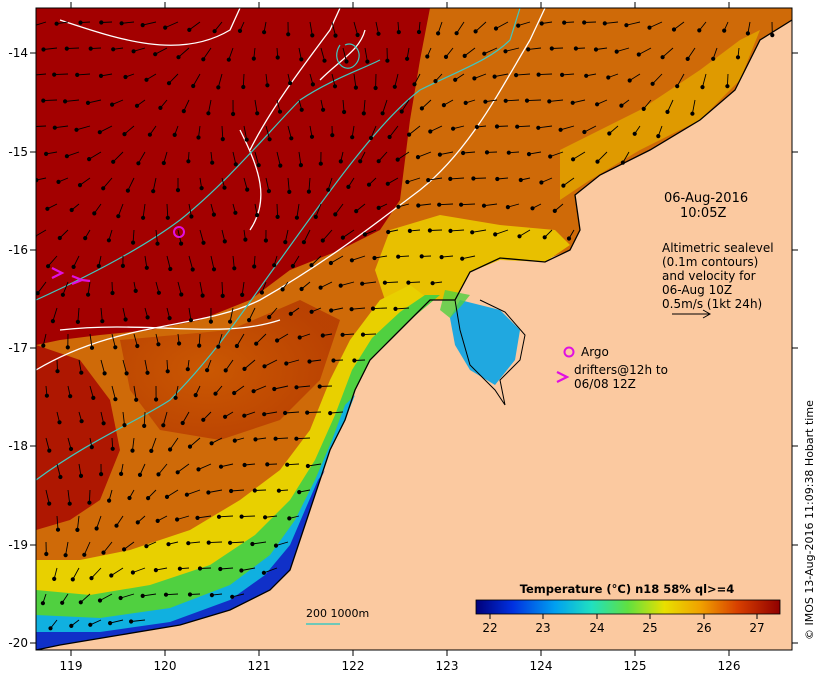 Image resolution: width=820 pixels, height=680 pixels. I want to click on argo-legend-icon, so click(569, 352).